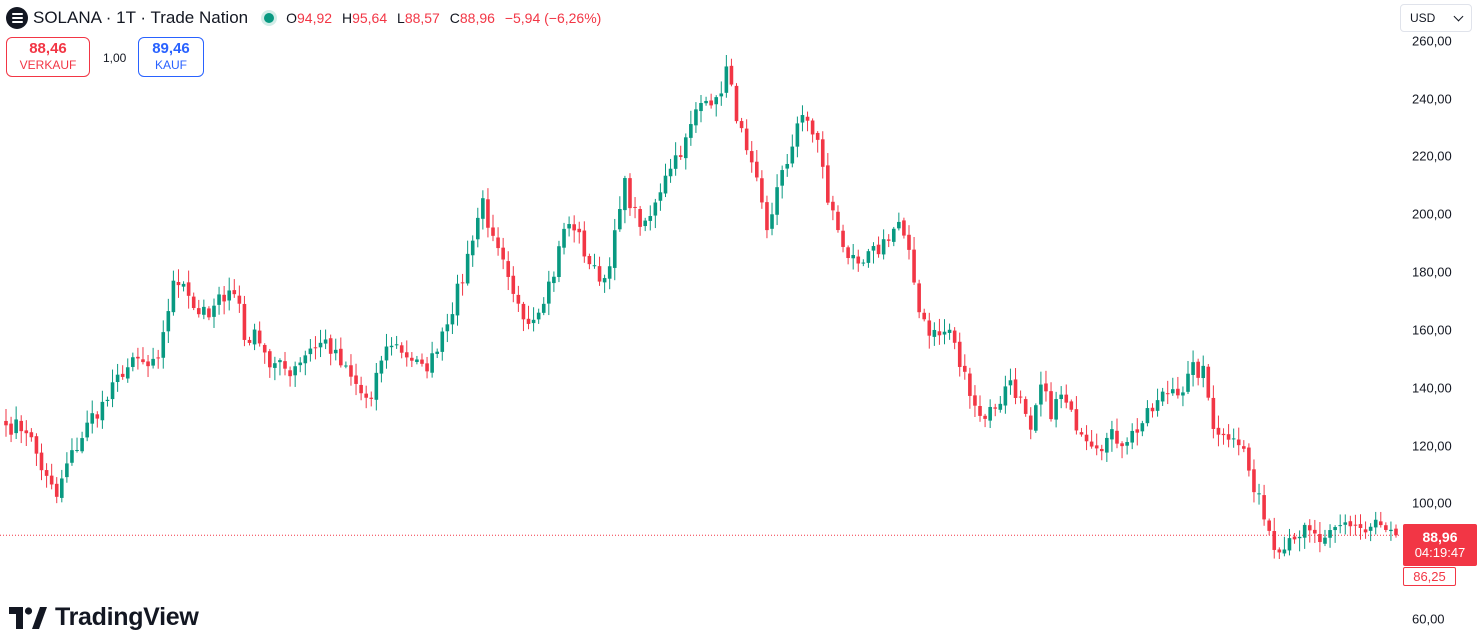  I want to click on symbol-title: SOLANA · 1T · Trade Nation, so click(141, 17).